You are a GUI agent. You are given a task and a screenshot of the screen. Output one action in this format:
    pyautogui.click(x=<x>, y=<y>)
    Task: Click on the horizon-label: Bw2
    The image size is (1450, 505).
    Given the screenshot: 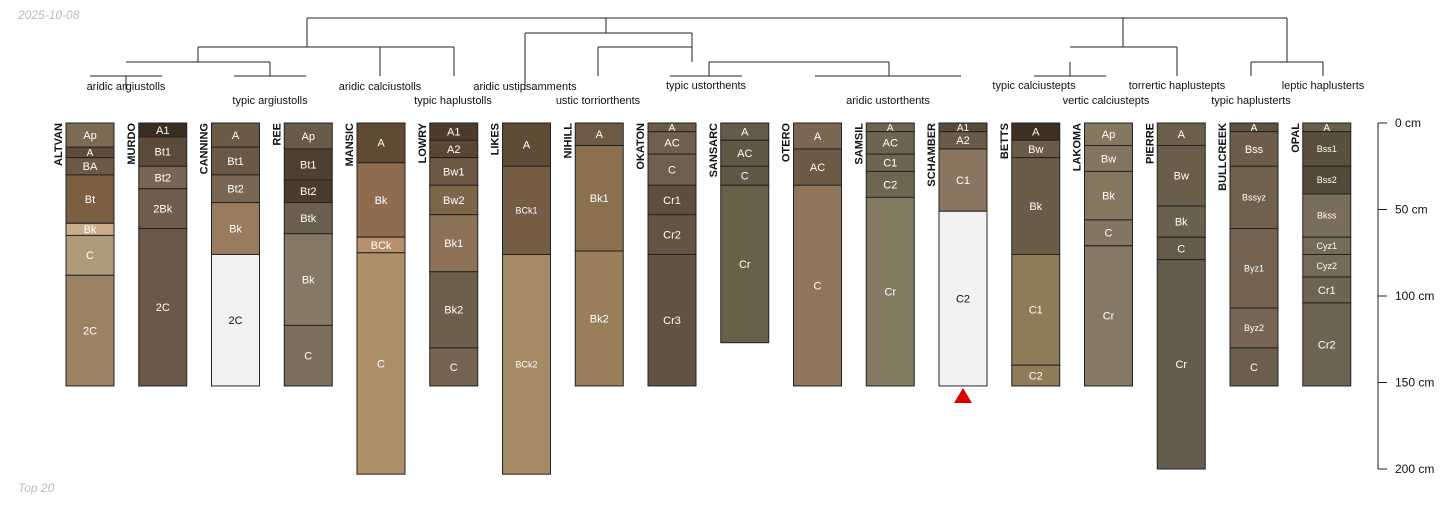 What is the action you would take?
    pyautogui.click(x=453, y=201)
    